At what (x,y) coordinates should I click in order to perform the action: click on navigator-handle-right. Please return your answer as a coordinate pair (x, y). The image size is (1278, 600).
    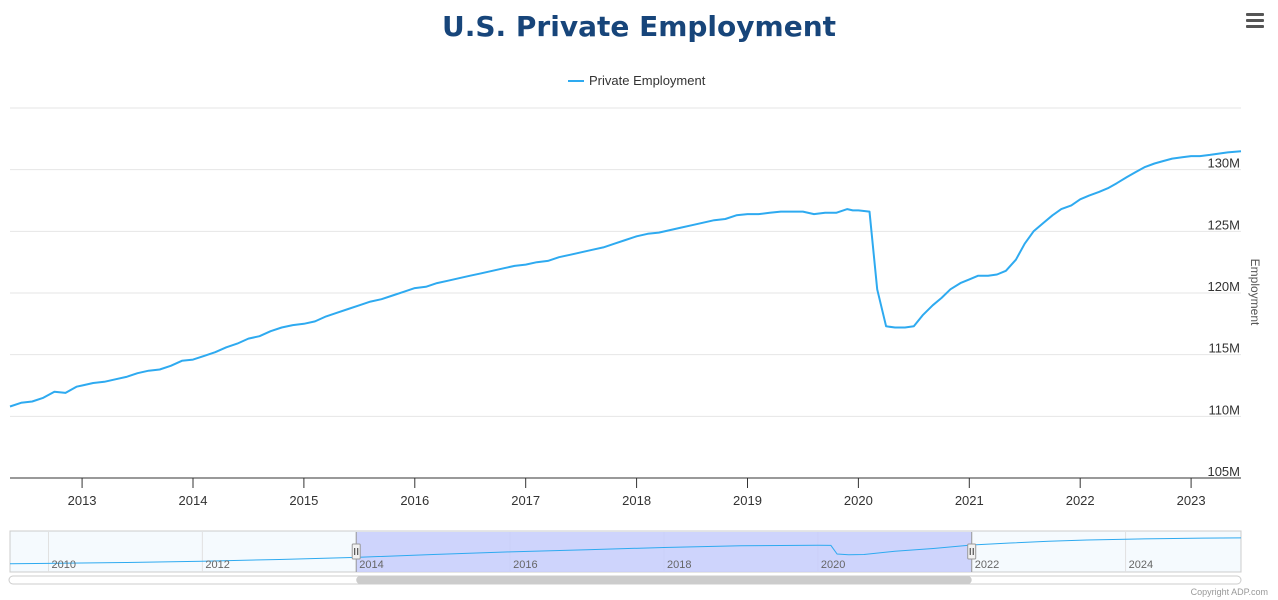
    Looking at the image, I should click on (972, 551).